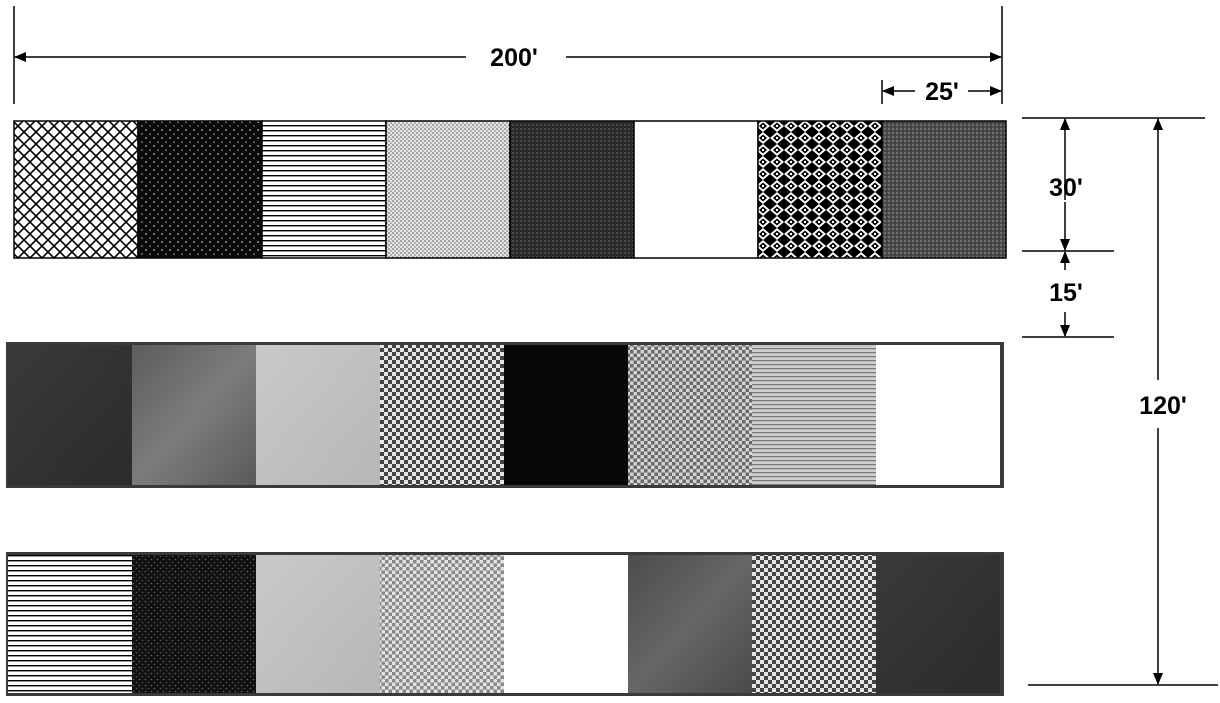 Image resolution: width=1220 pixels, height=703 pixels. I want to click on row-gap-label: 15', so click(1066, 293).